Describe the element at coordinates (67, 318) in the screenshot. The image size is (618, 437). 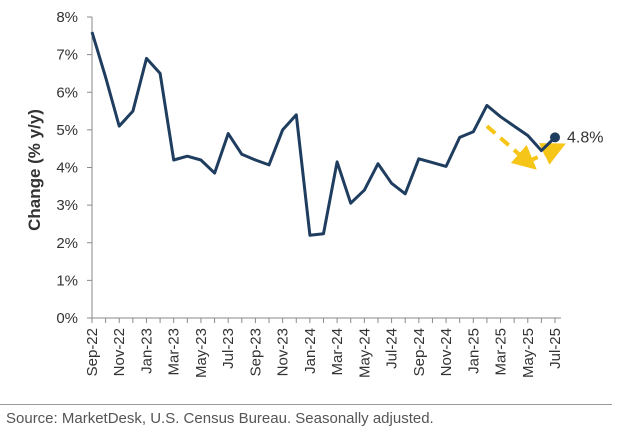
I see `y-tick-label: 0%` at that location.